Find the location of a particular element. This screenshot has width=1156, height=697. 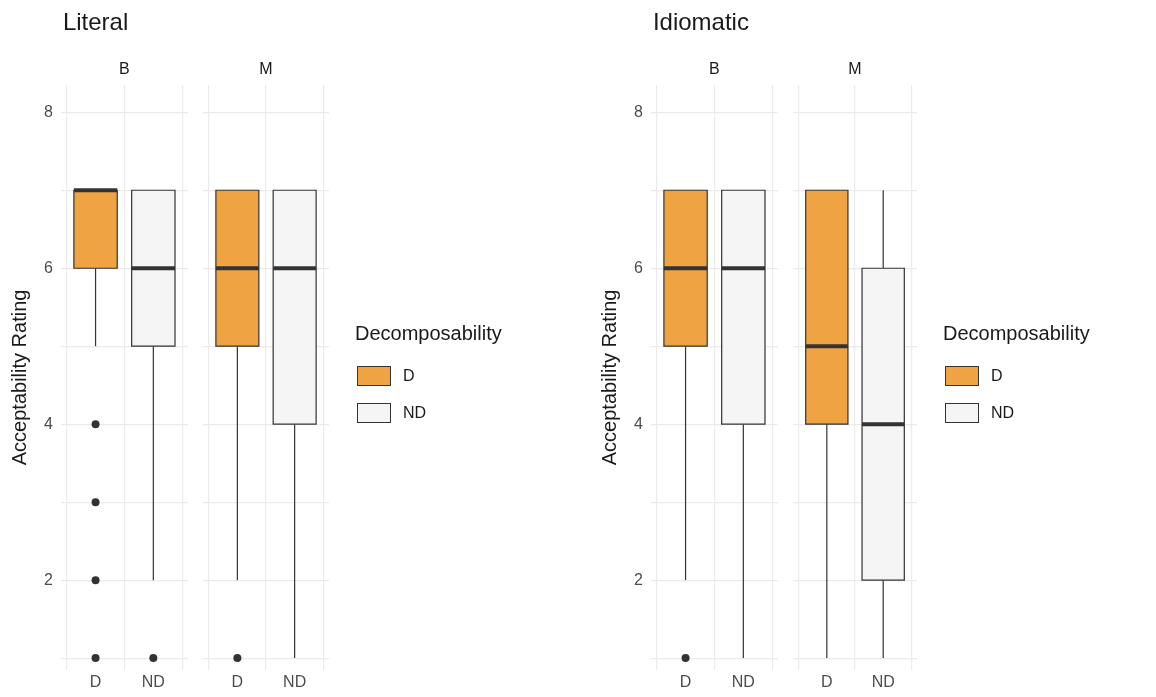

chart-title: Idiomatic is located at coordinates (700, 21).